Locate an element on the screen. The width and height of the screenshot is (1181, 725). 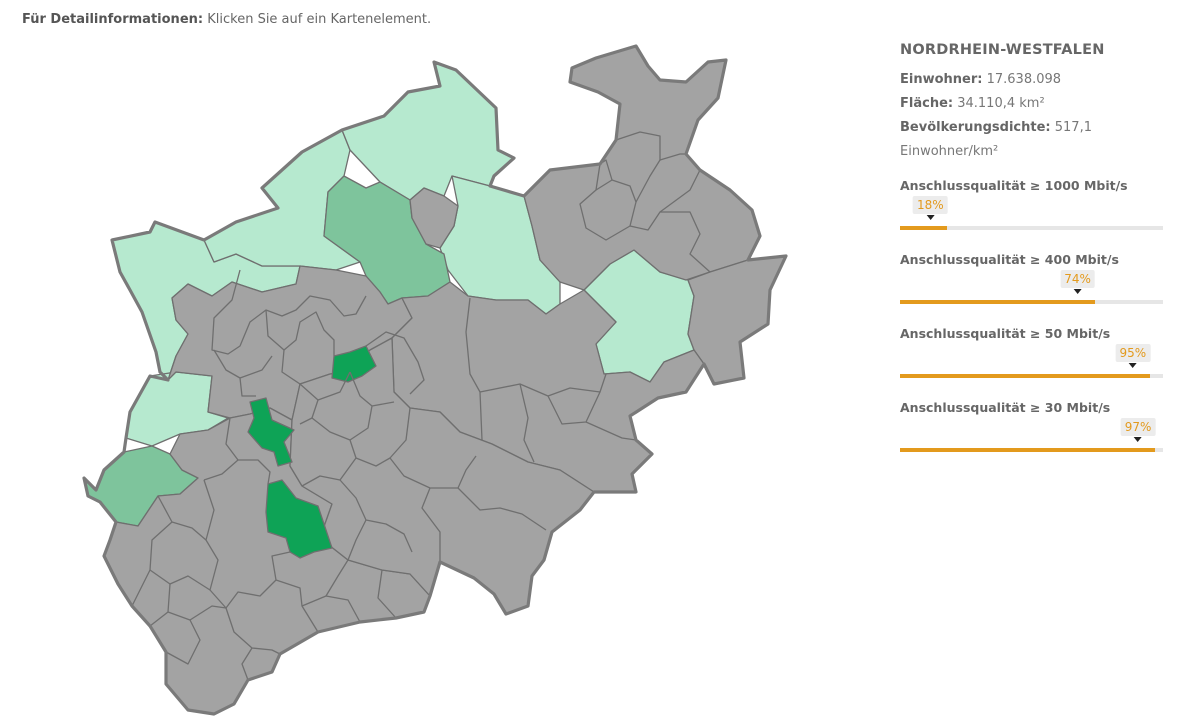
bar-30-track is located at coordinates (1031, 450).